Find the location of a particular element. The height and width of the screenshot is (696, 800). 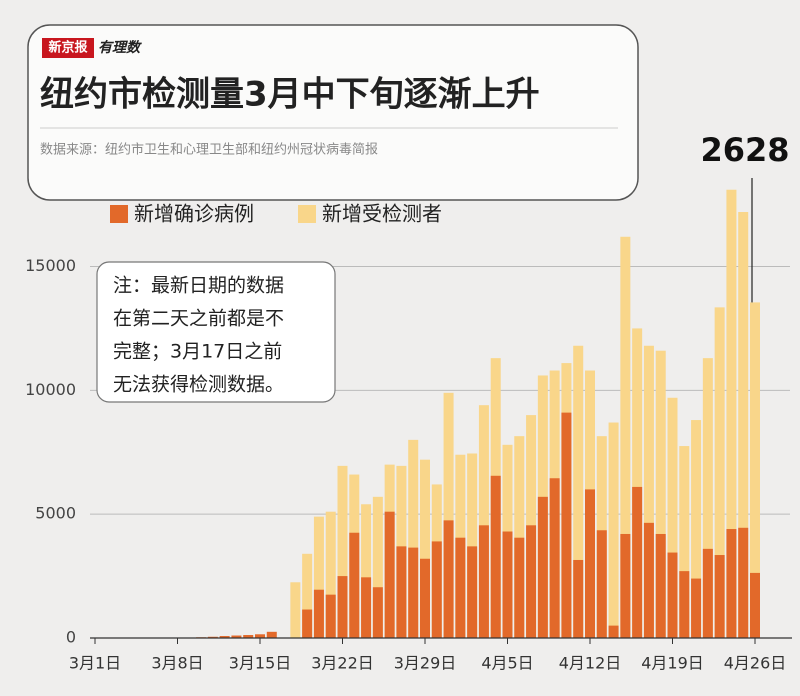

note-line: 无法获得检测数据。 is located at coordinates (198, 385).